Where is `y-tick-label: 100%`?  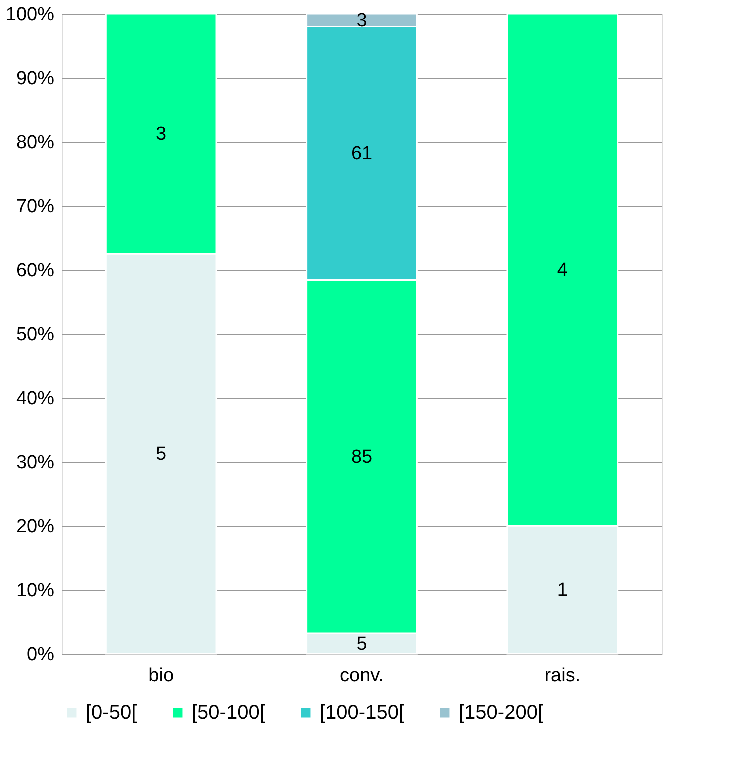
y-tick-label: 100% is located at coordinates (30, 15).